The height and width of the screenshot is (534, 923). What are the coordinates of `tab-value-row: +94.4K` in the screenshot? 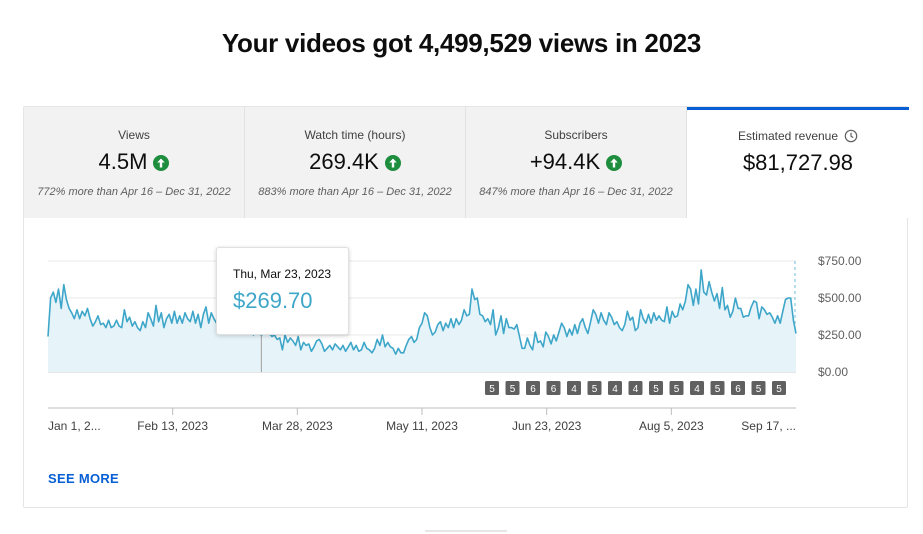 It's located at (576, 162).